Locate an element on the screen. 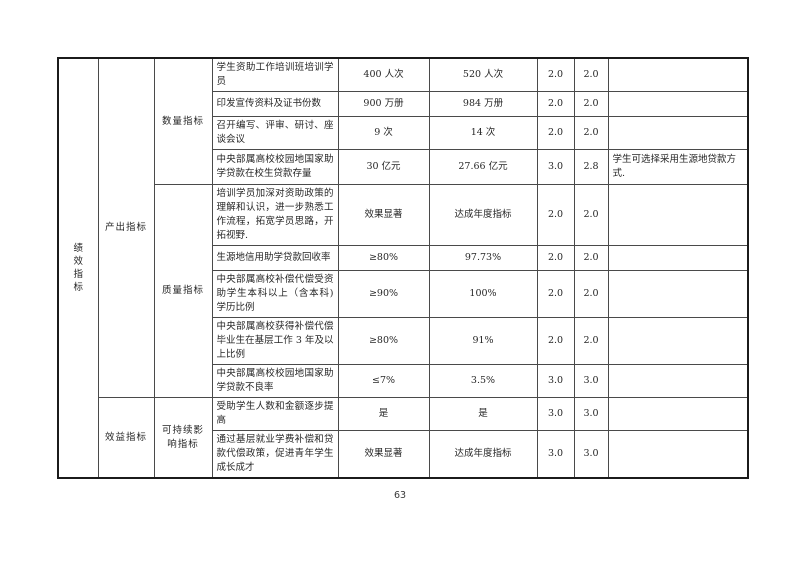 The image size is (800, 566). actual-value-cell: 520 人次 is located at coordinates (483, 74).